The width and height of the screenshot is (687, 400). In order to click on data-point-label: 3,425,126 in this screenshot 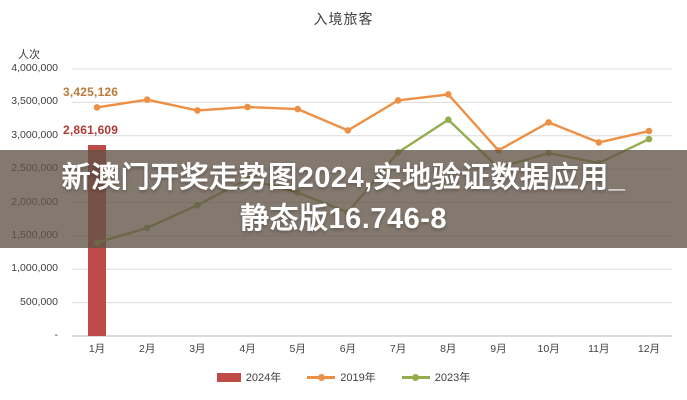, I will do `click(91, 92)`.